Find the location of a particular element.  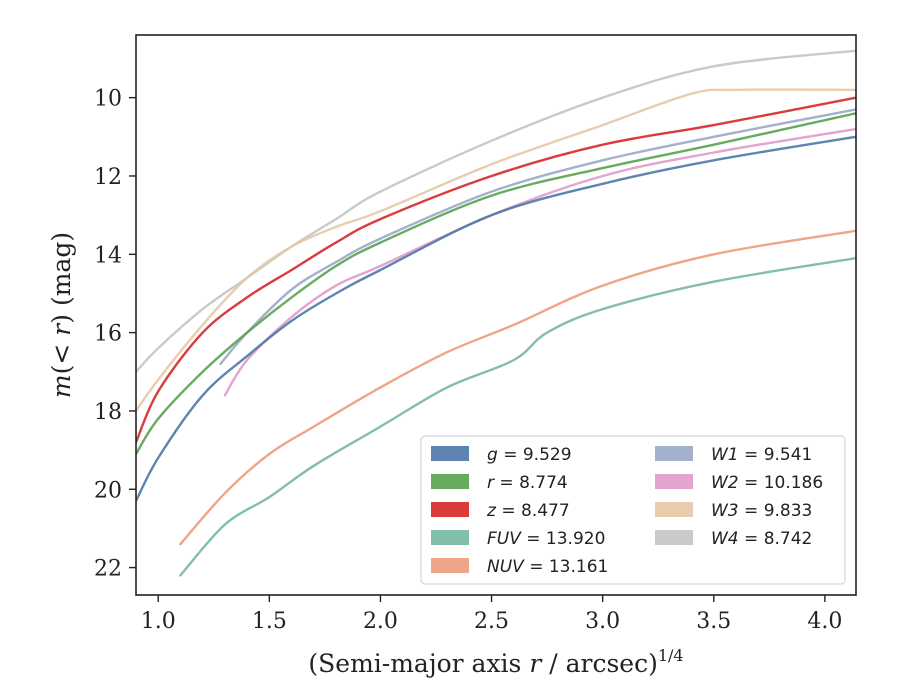

y-axis-ticks: 10 12 14 16 18 20 22 is located at coordinates (115, 334).